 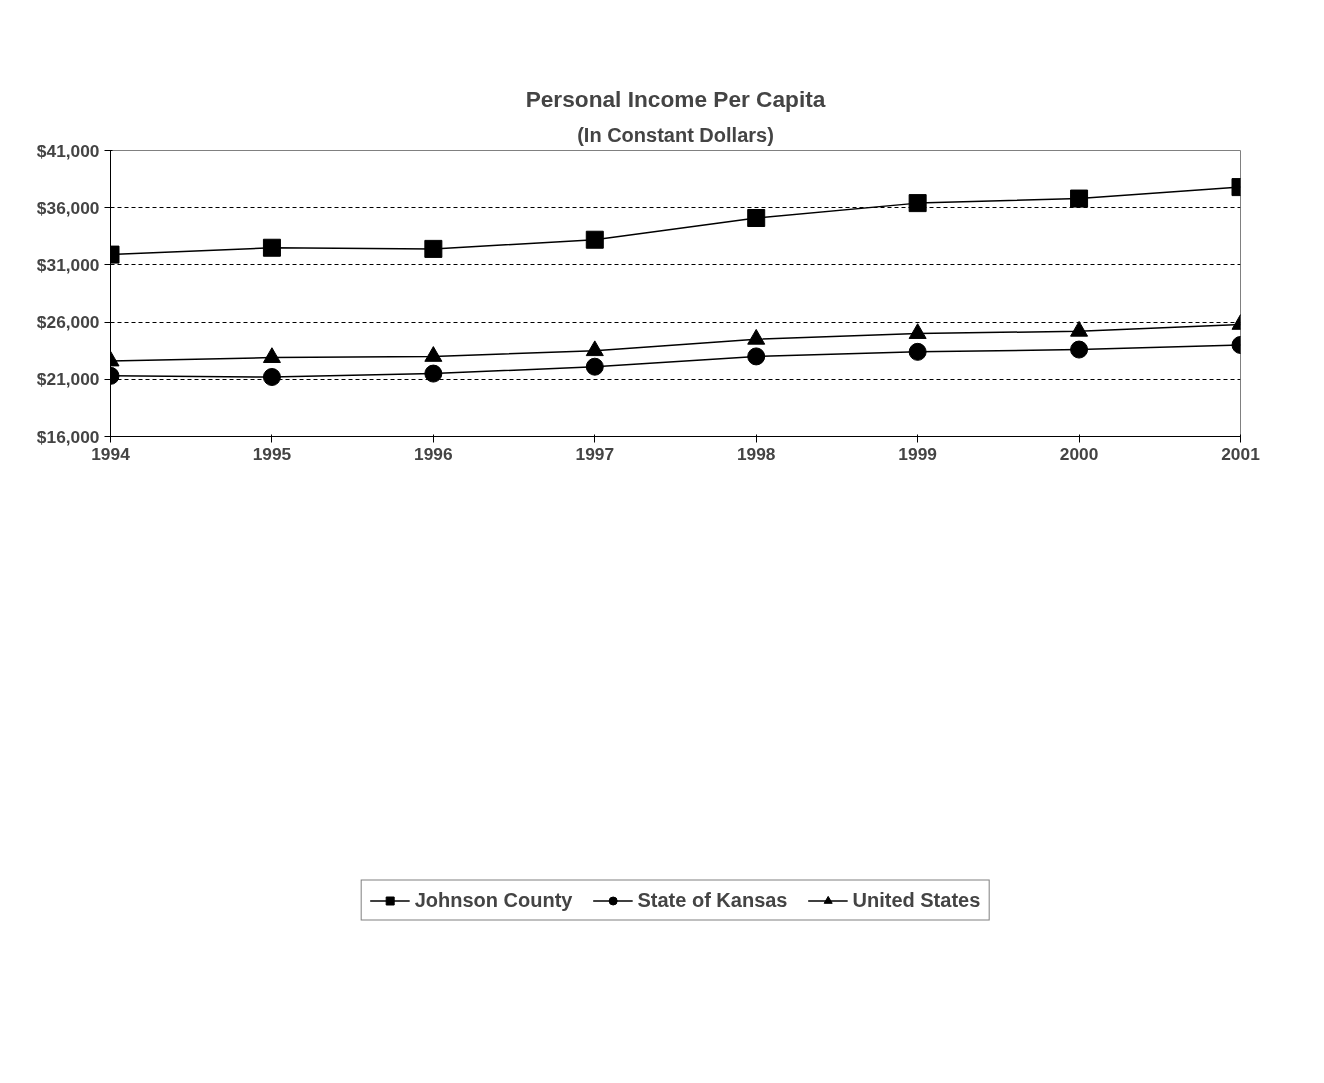 I want to click on chart-subtitle: (In Constant Dollars), so click(x=675, y=134).